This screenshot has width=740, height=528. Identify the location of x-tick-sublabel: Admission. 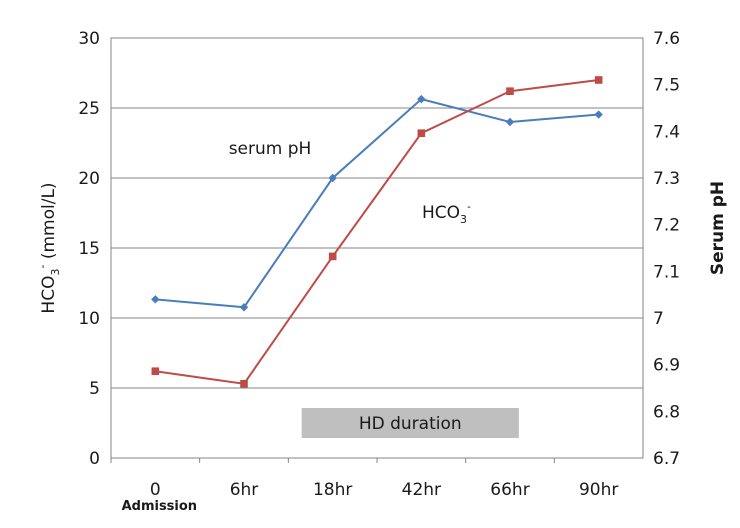
(160, 506).